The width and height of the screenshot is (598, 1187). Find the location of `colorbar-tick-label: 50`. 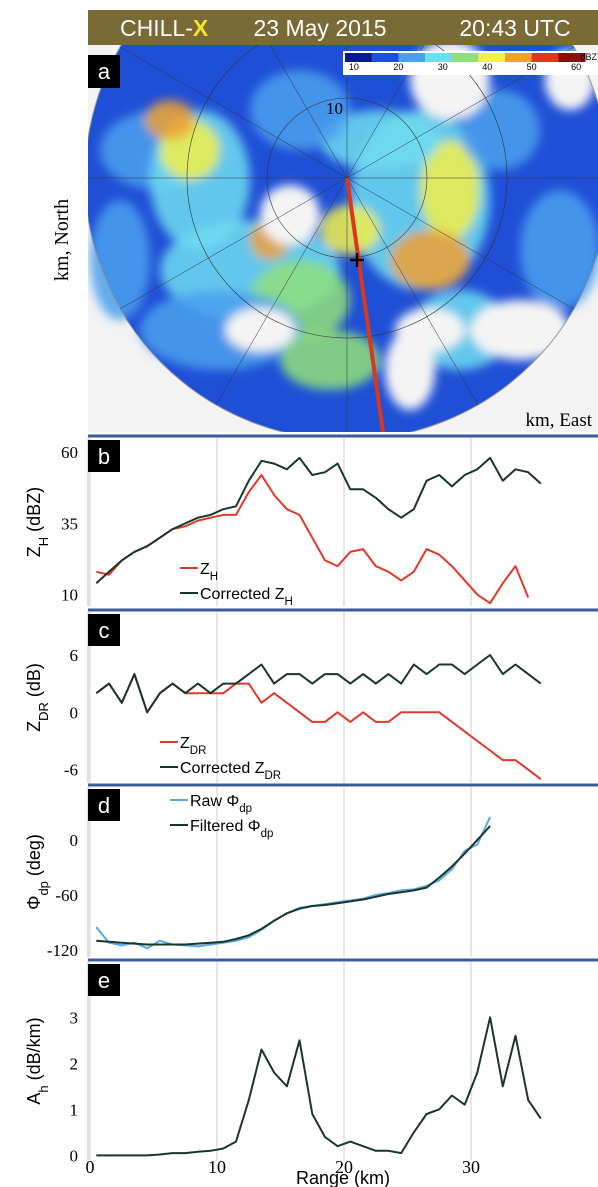

colorbar-tick-label: 50 is located at coordinates (532, 67).